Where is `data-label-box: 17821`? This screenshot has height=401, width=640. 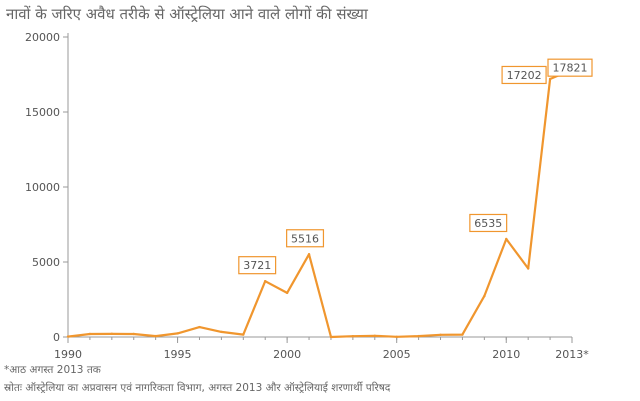 data-label-box: 17821 is located at coordinates (570, 67).